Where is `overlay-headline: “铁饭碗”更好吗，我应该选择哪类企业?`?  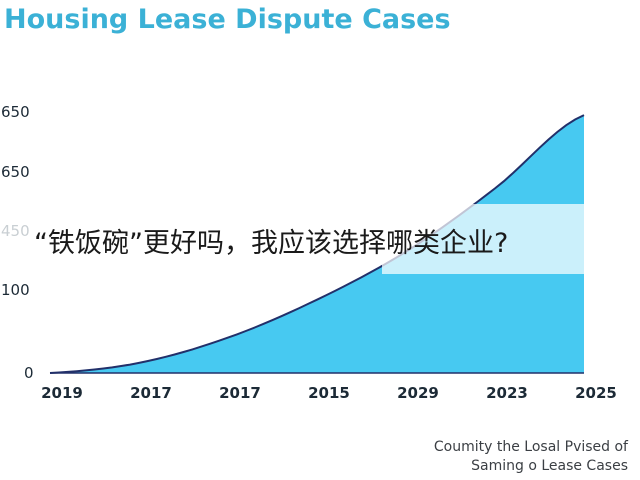 overlay-headline: “铁饭碗”更好吗，我应该选择哪类企业? is located at coordinates (271, 243).